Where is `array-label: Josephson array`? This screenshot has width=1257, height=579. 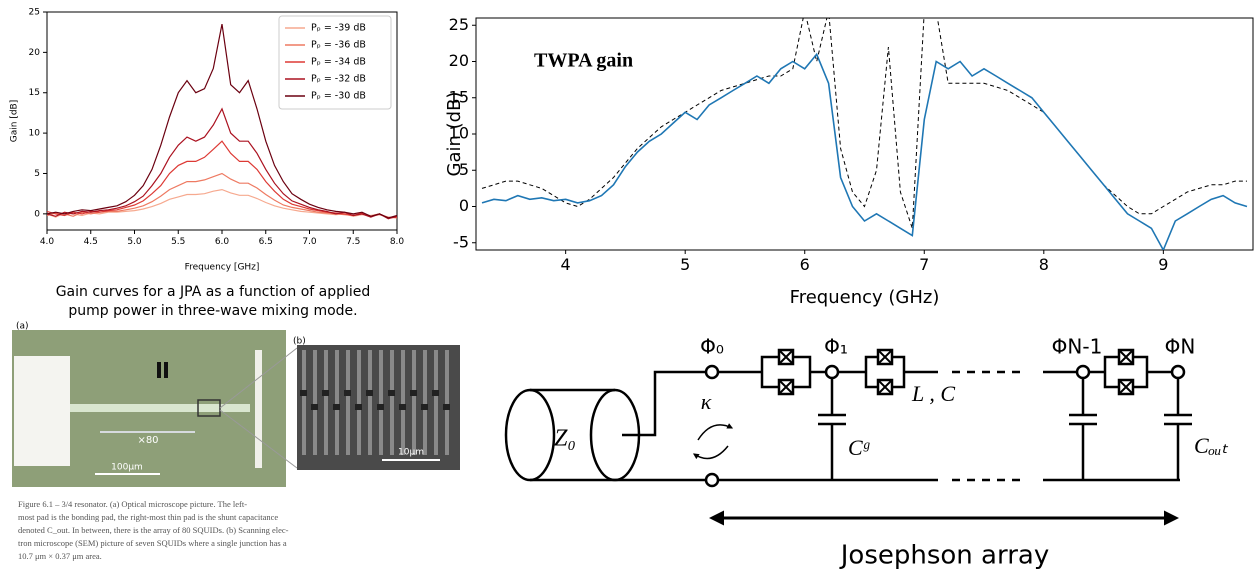
array-label: Josephson array is located at coordinates (944, 556).